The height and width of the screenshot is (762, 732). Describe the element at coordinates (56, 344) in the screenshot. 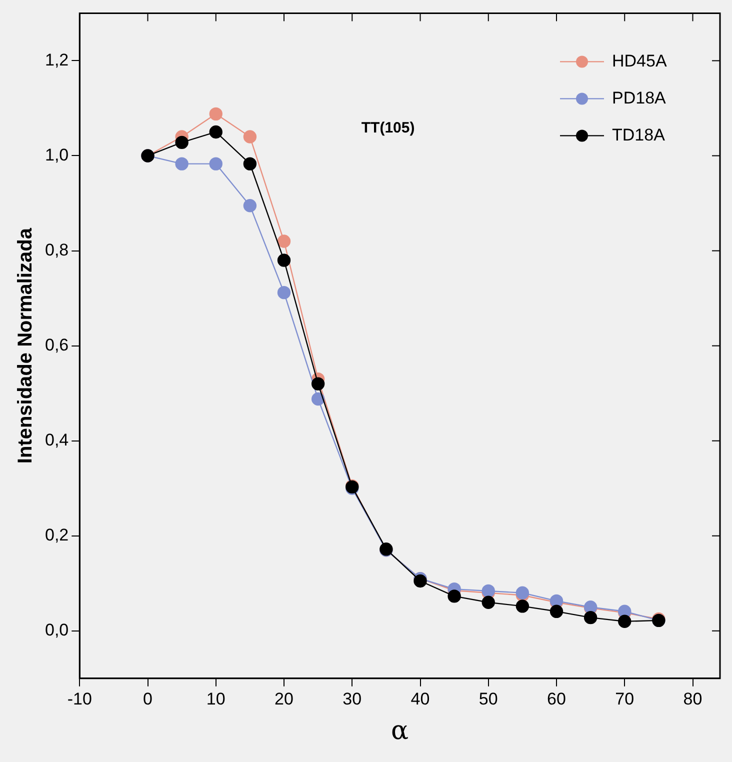

I see `y-tick-label: 0,6` at that location.